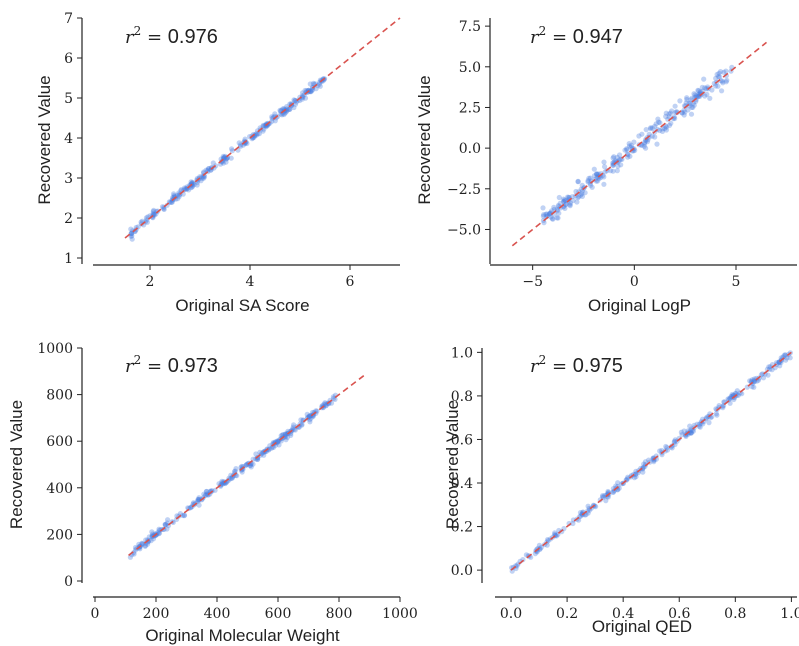  I want to click on identity-line-sa, so click(262, 128).